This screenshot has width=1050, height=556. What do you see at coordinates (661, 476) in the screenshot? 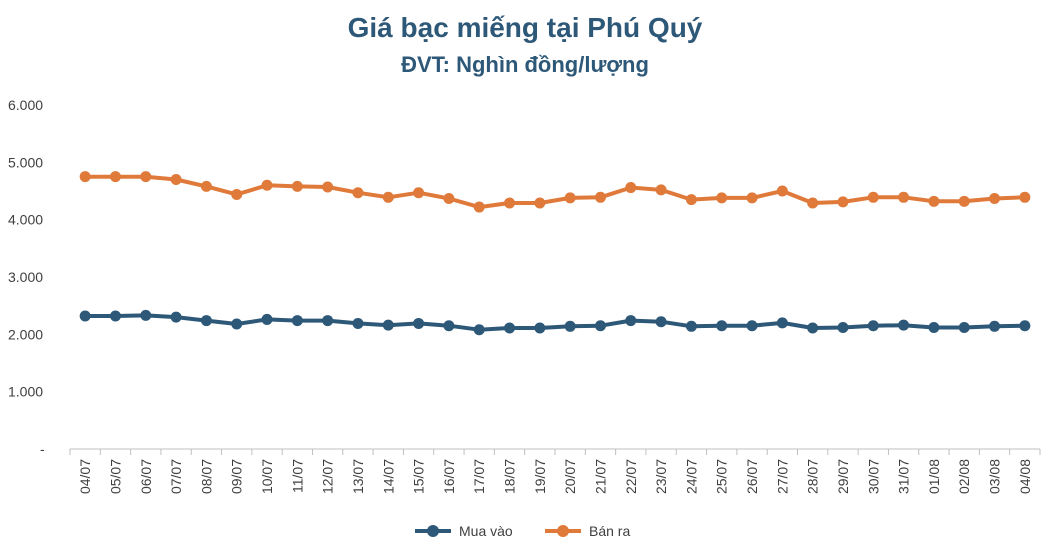
I see `x-tick-label: 23/07` at bounding box center [661, 476].